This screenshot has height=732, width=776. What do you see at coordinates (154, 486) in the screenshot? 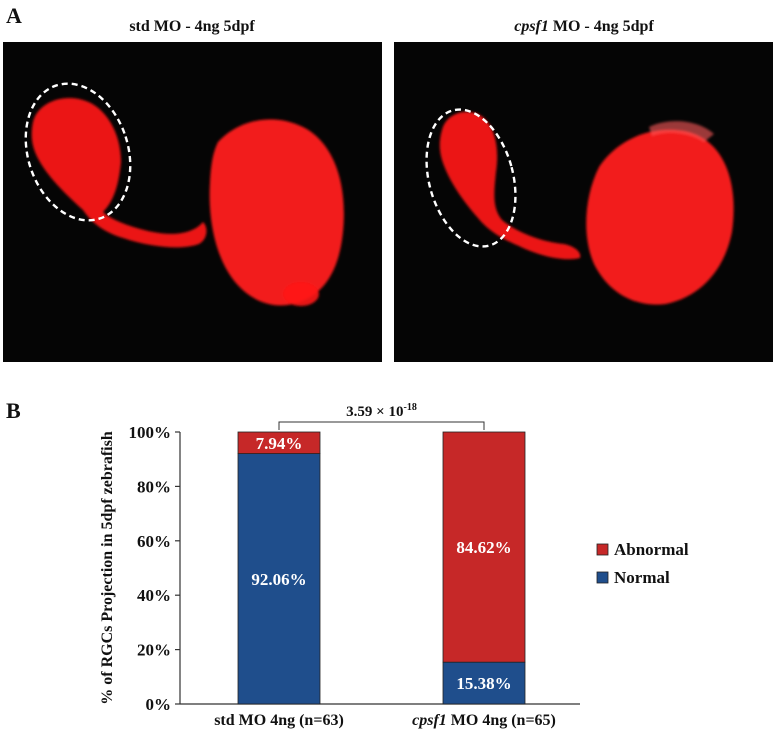
I see `y-tick-label: 80%` at bounding box center [154, 486].